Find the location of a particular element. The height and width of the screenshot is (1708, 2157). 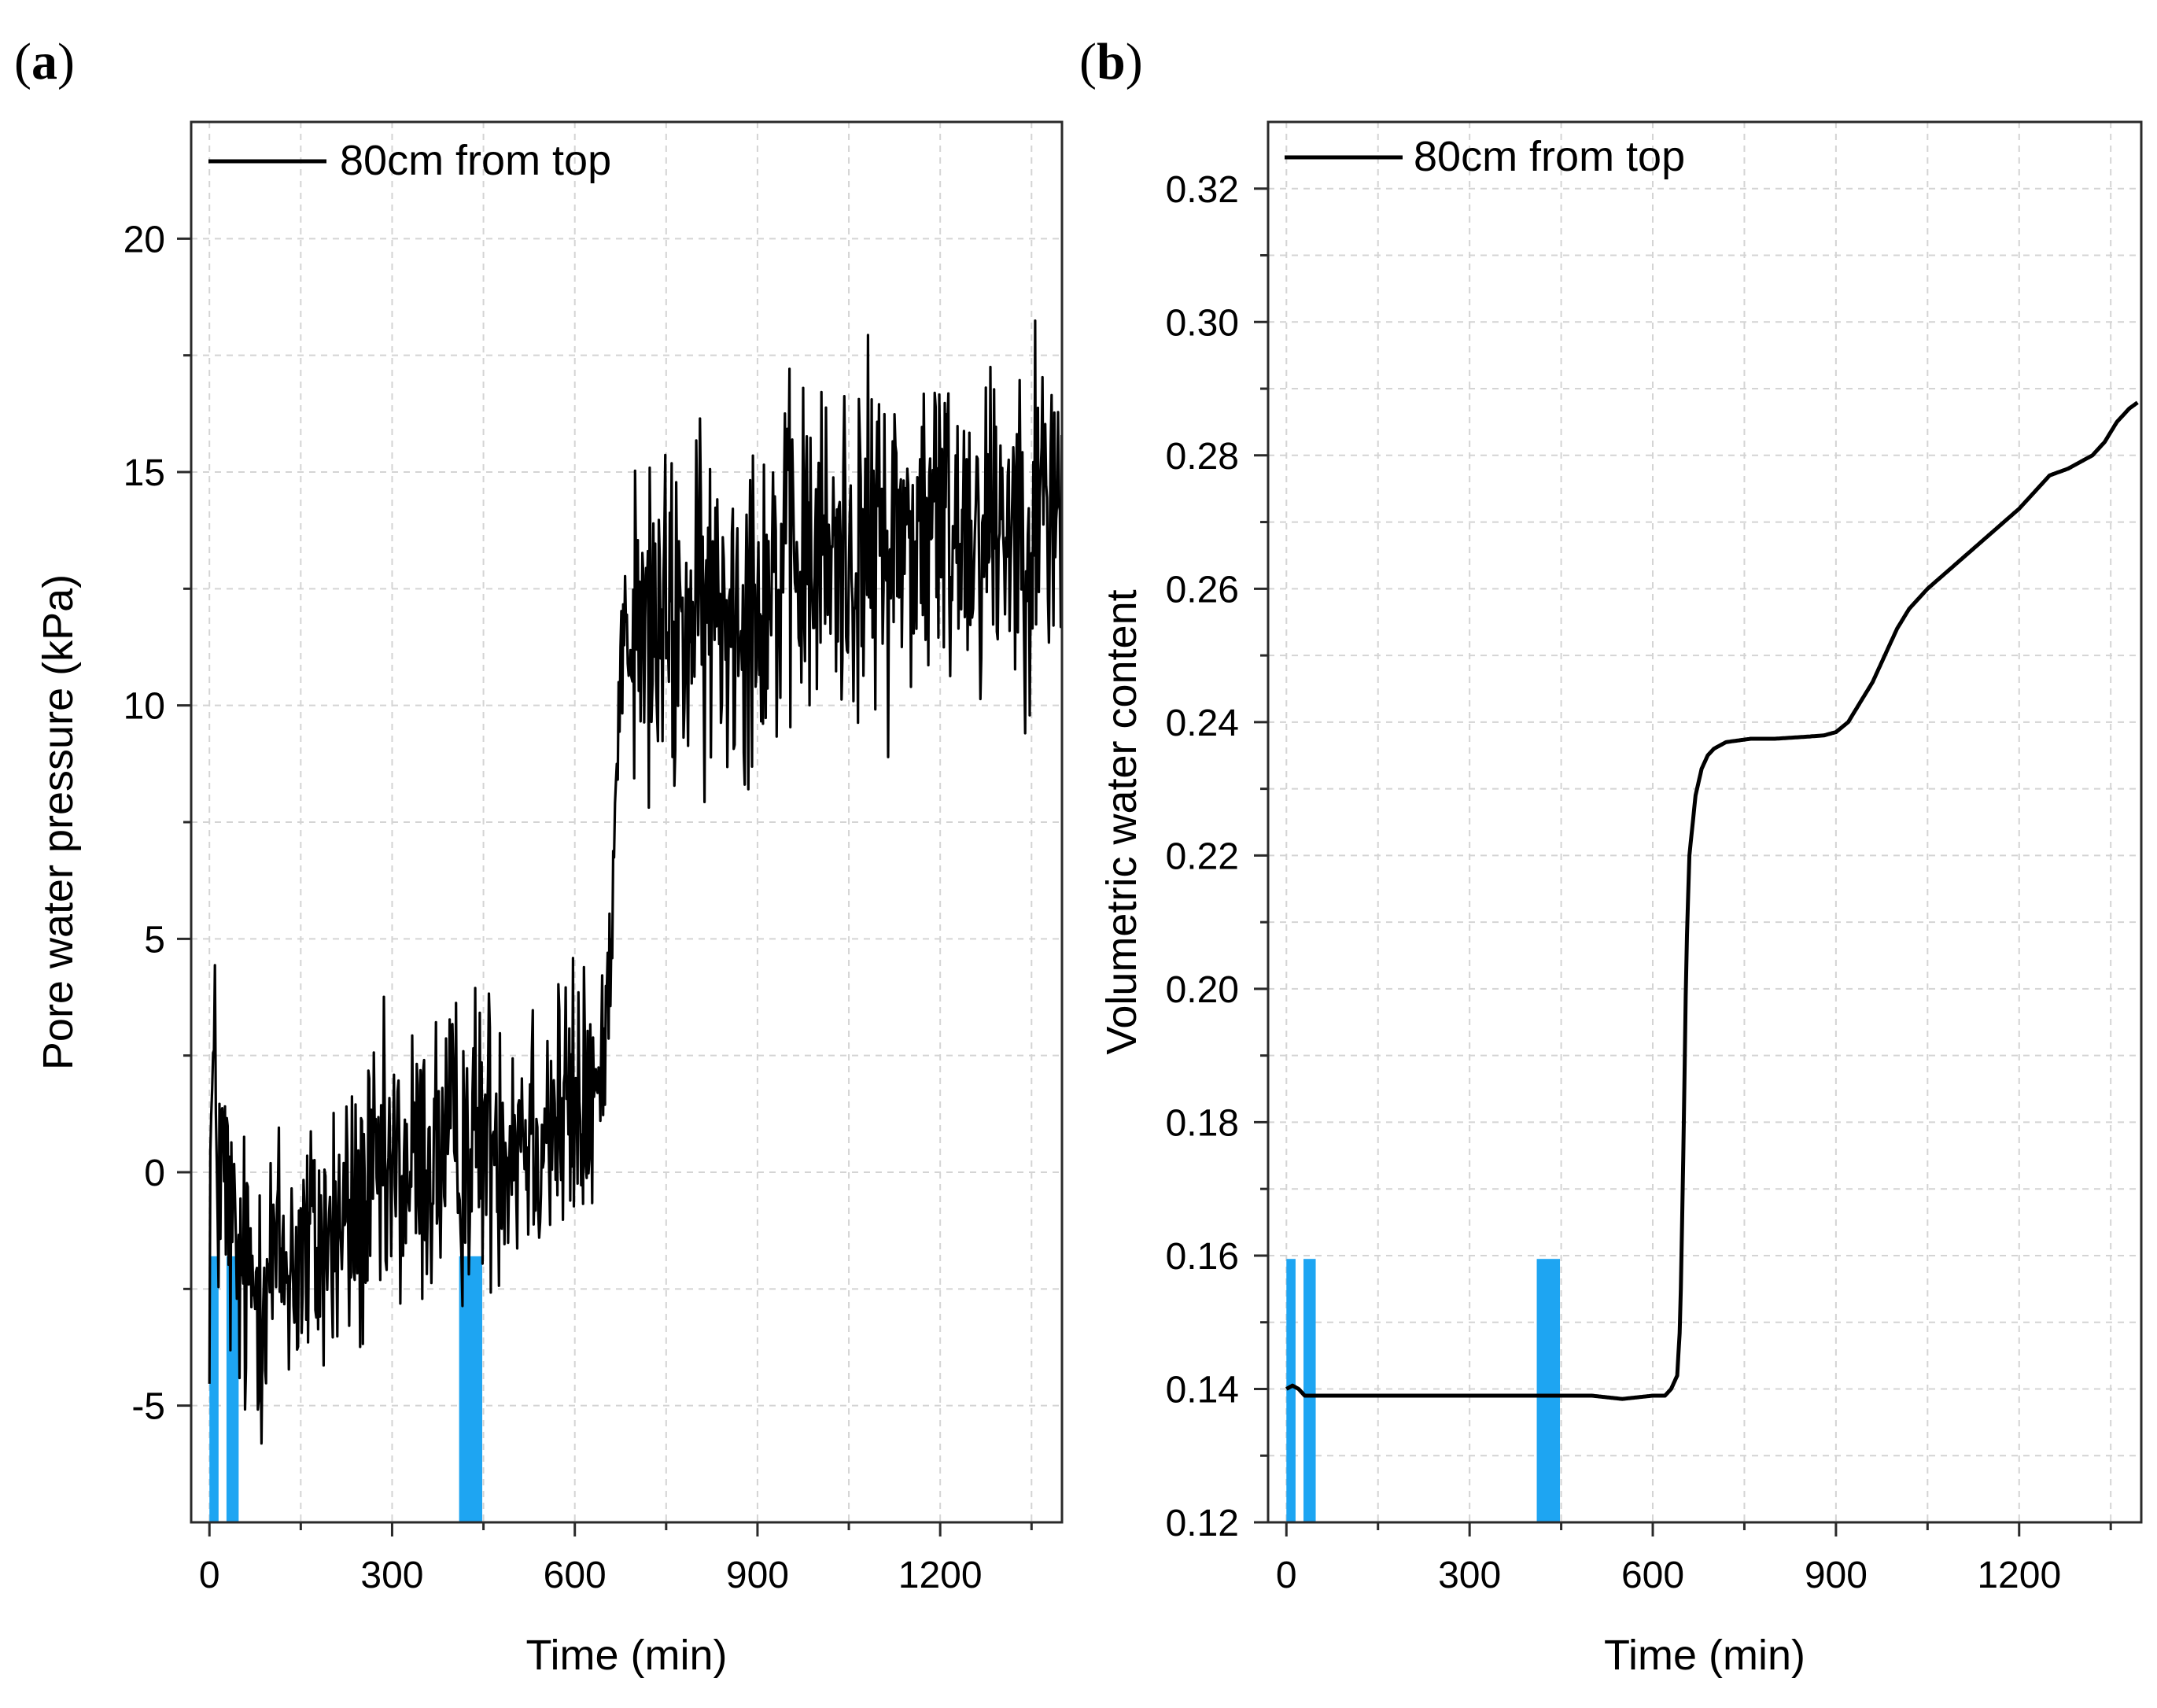

y-tick-label: 0.20 is located at coordinates (1202, 990).